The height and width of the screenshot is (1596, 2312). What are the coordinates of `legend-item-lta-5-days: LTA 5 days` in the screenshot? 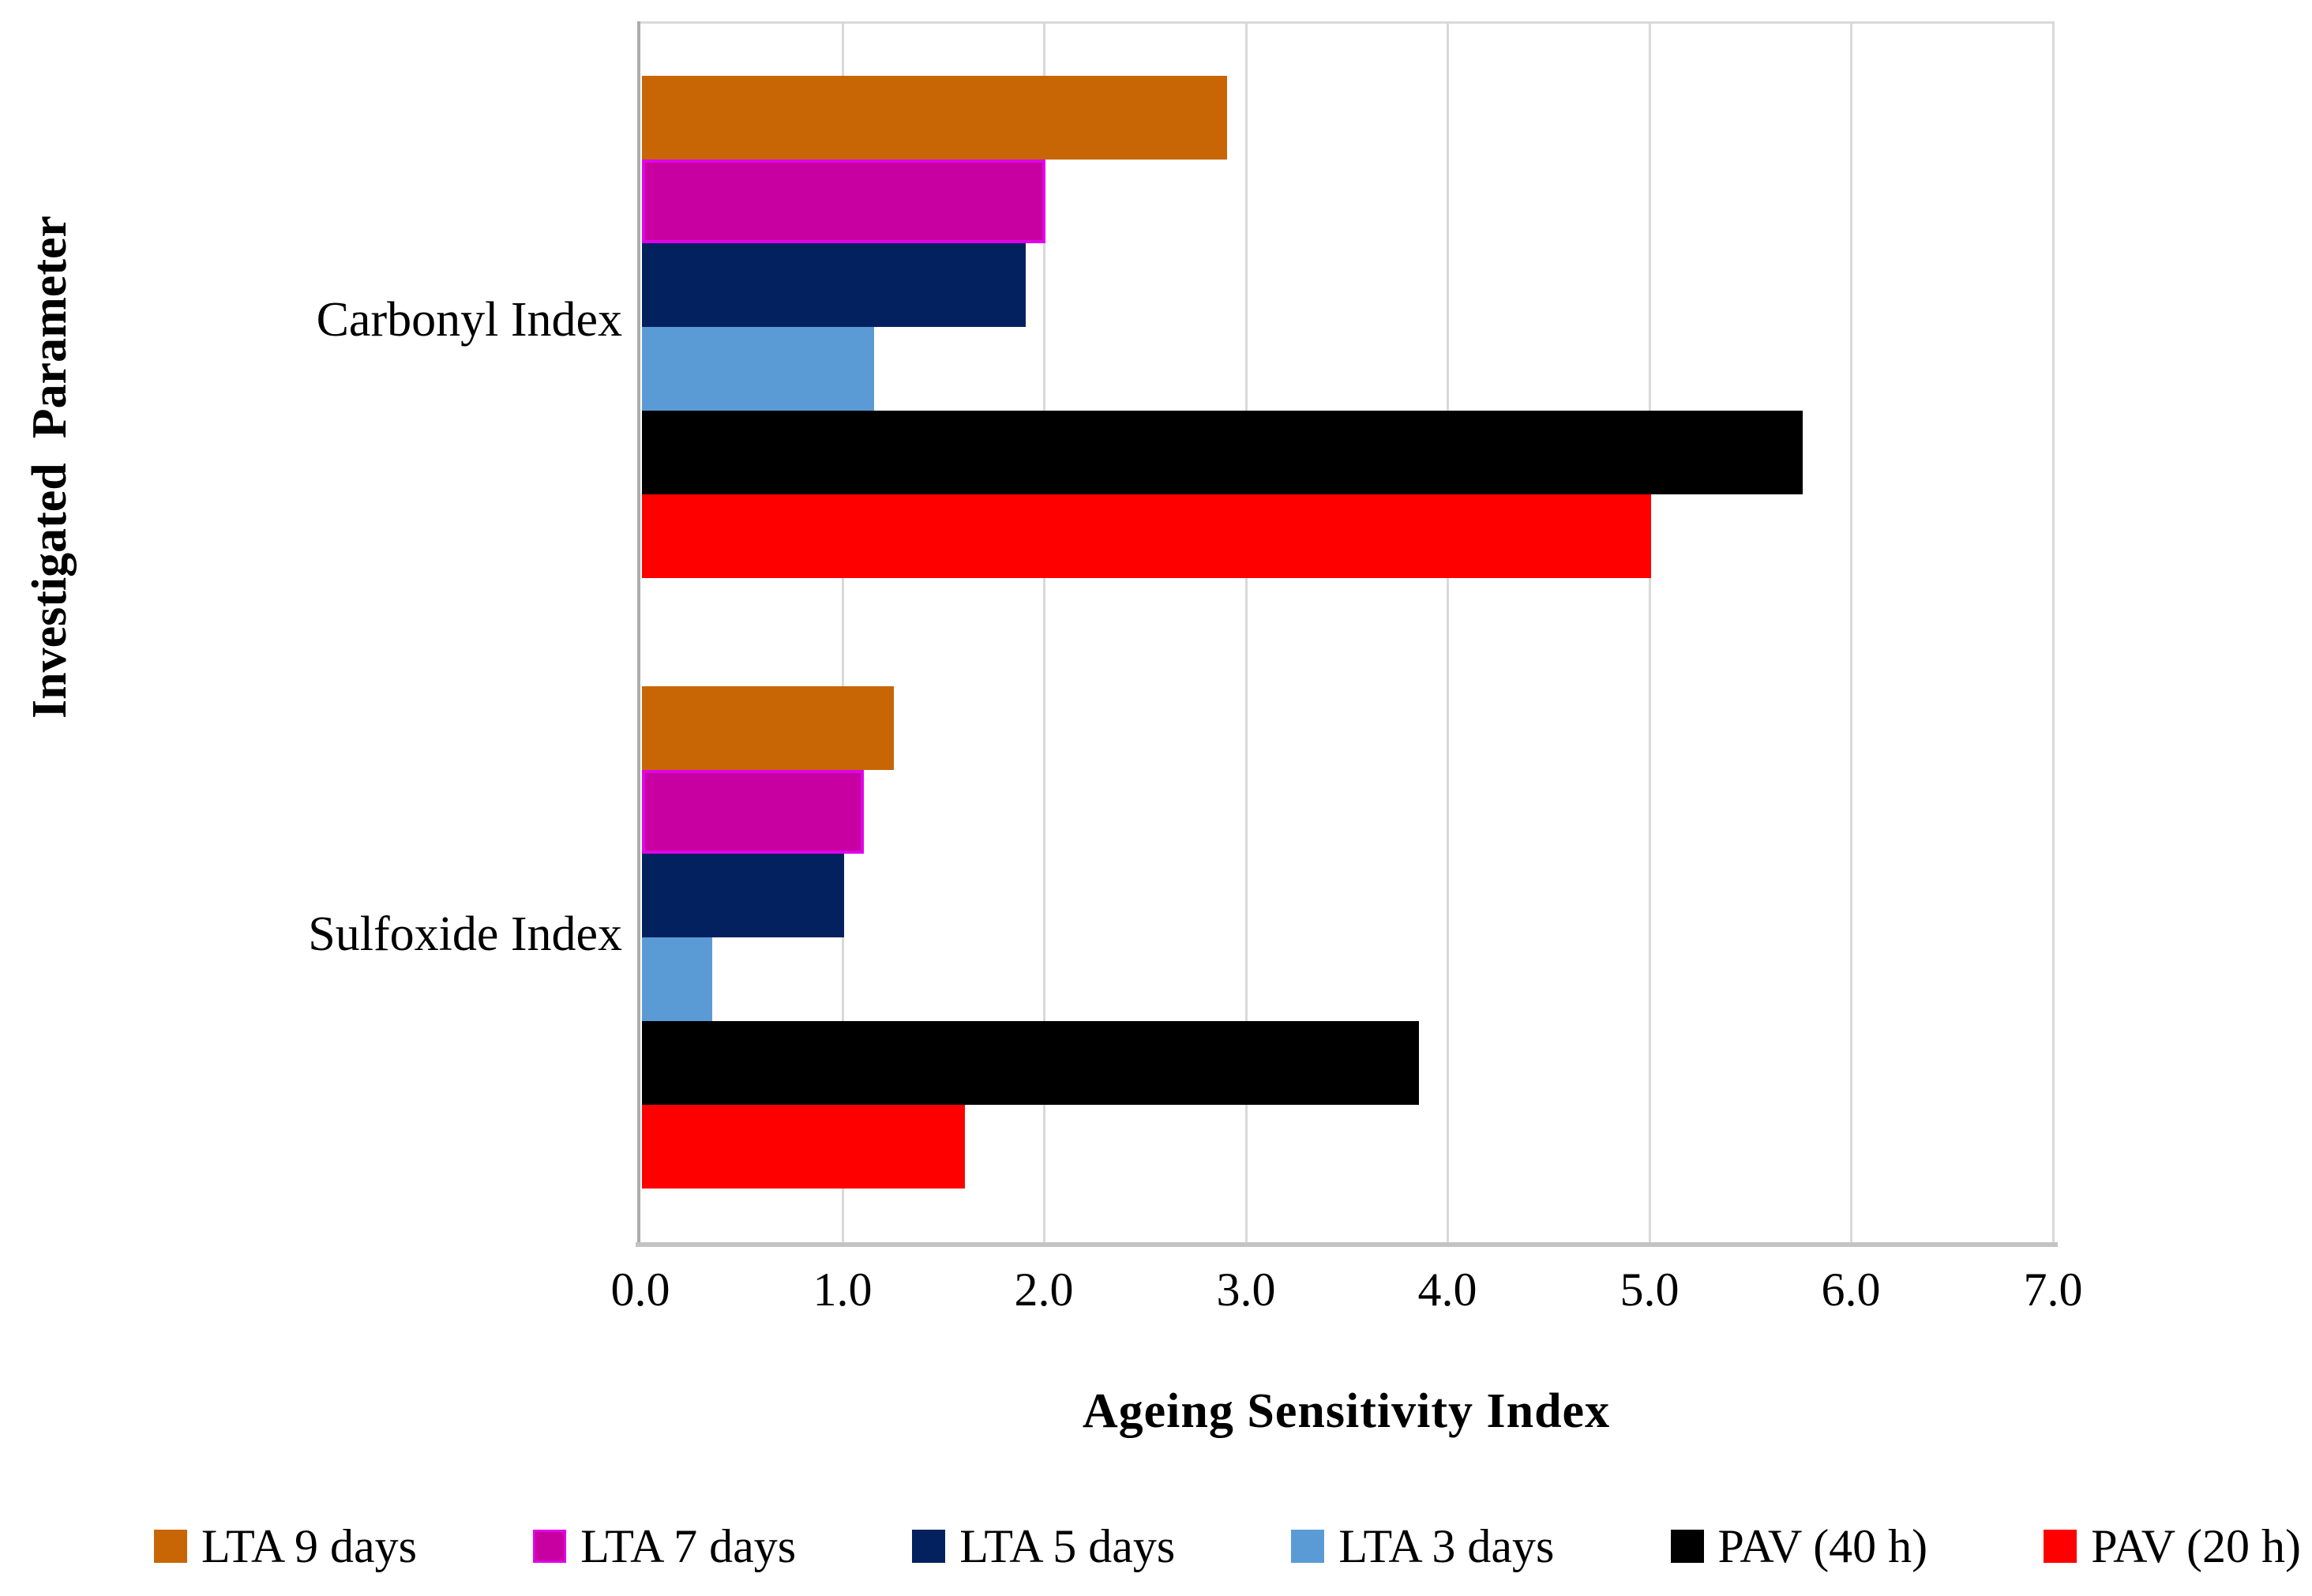 It's located at (1043, 1547).